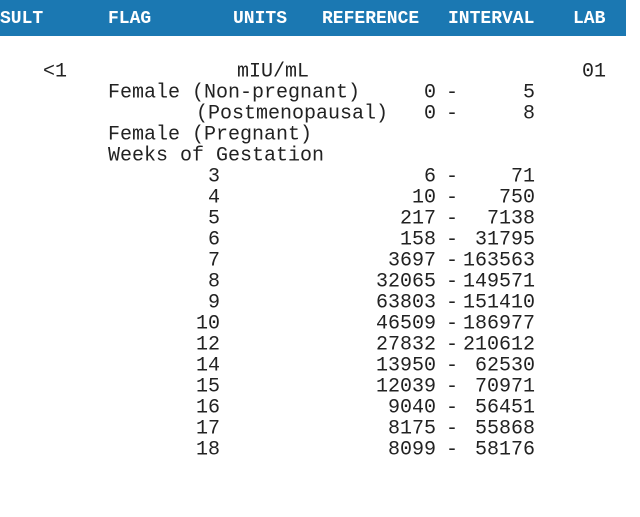 This screenshot has width=640, height=517. I want to click on week: 12, so click(208, 345).